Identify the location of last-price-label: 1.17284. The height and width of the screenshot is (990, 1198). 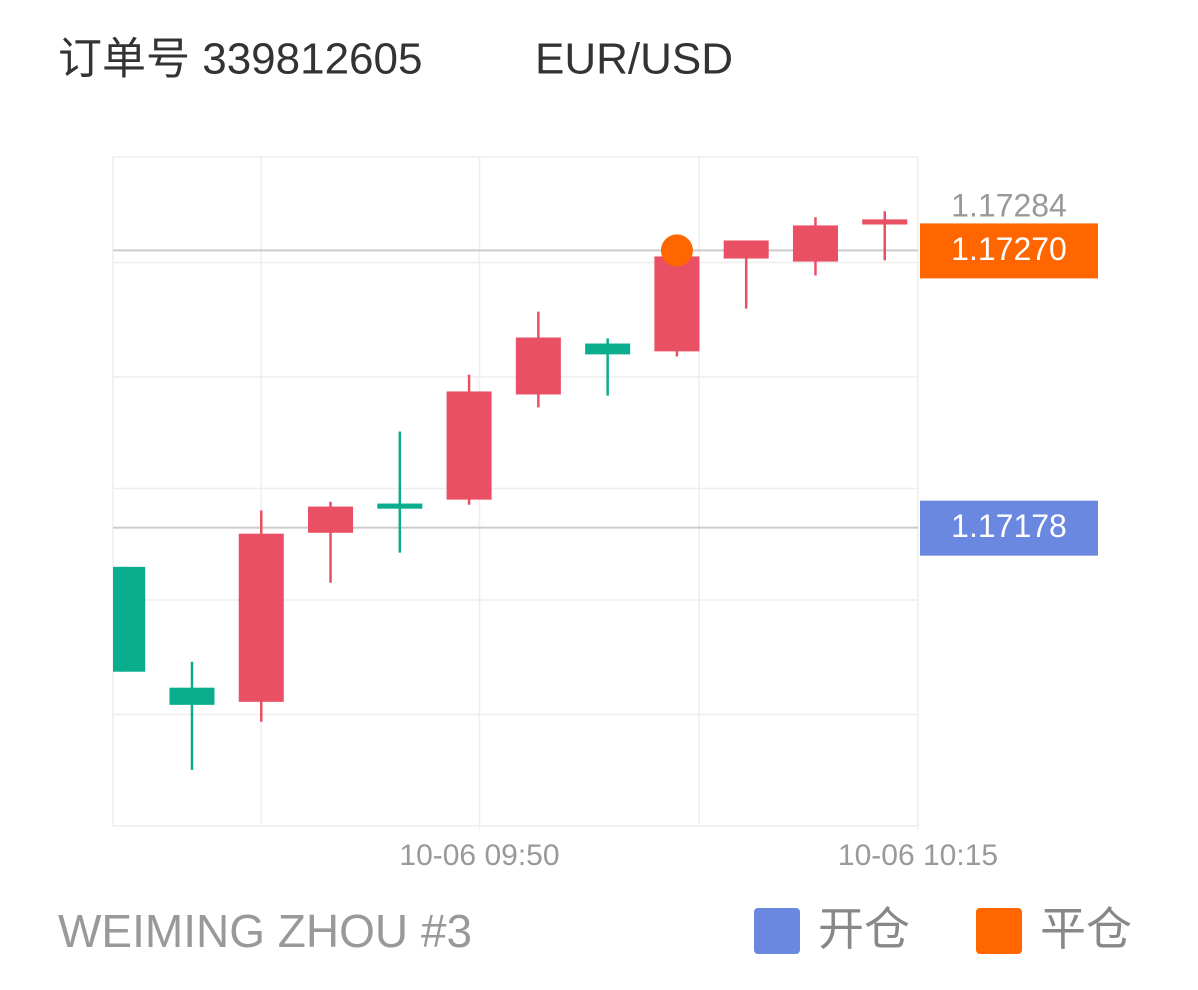
(1009, 206).